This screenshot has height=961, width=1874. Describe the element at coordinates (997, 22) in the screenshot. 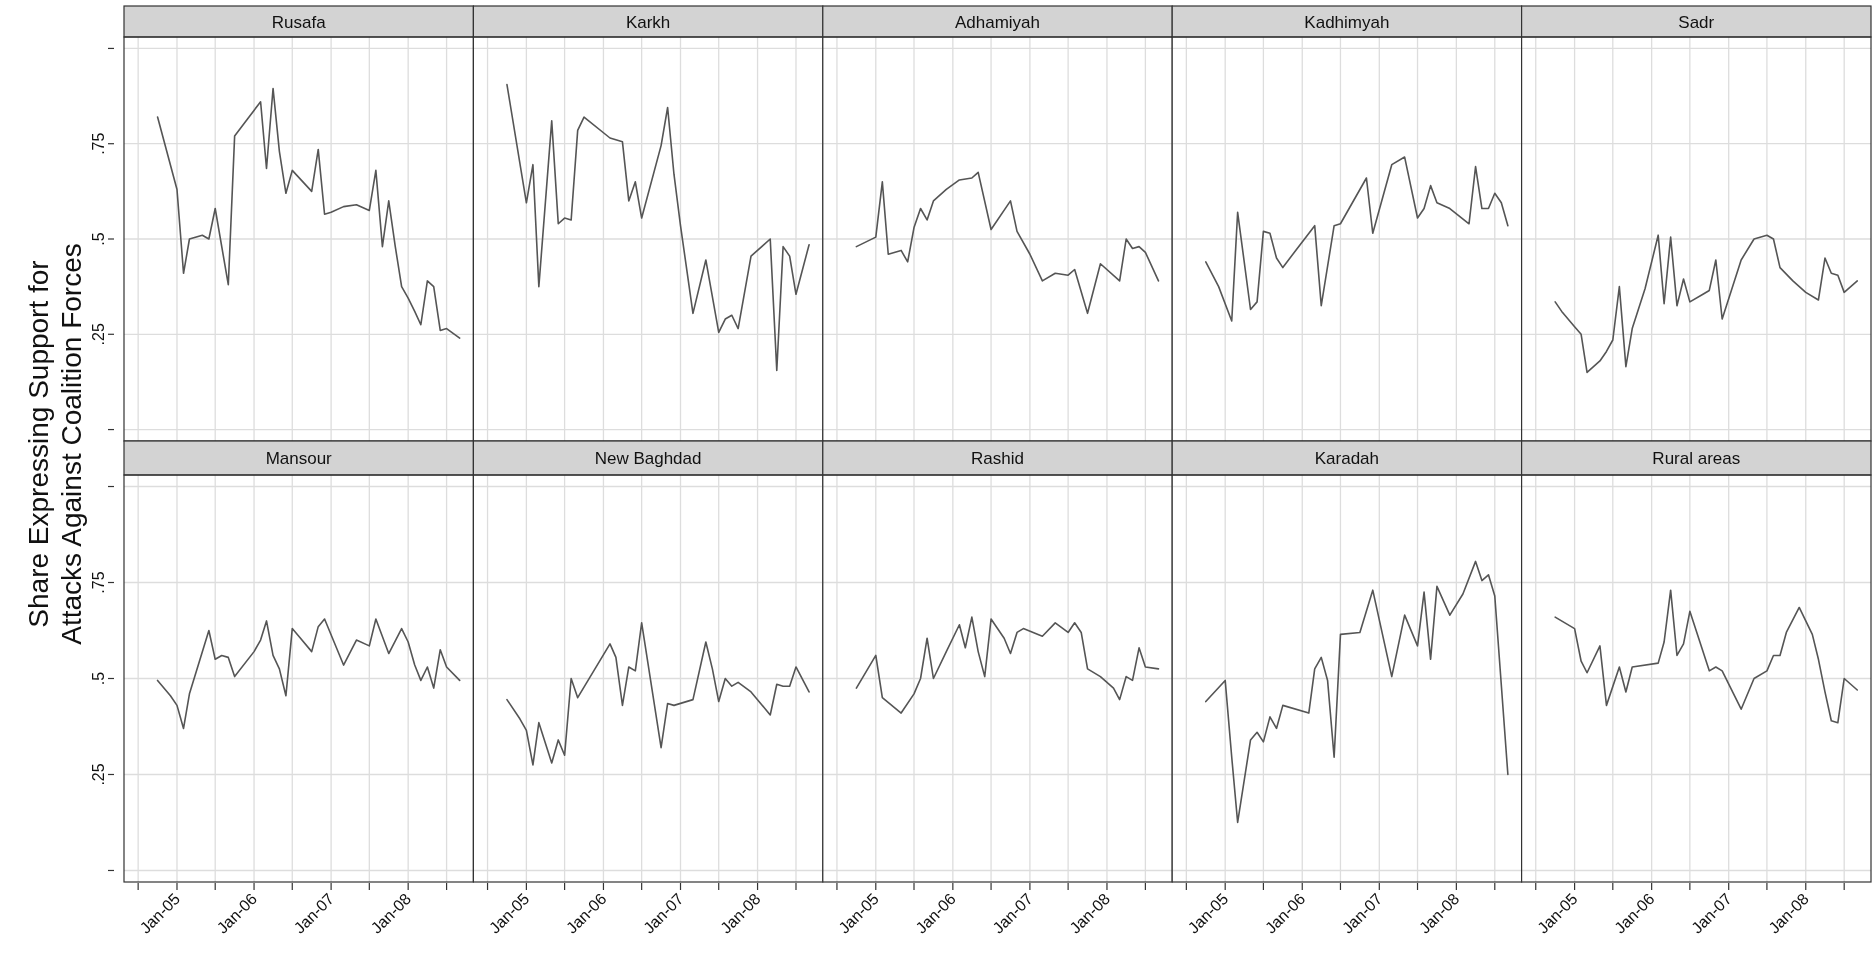

I see `chart-title: Adhamiyah` at that location.